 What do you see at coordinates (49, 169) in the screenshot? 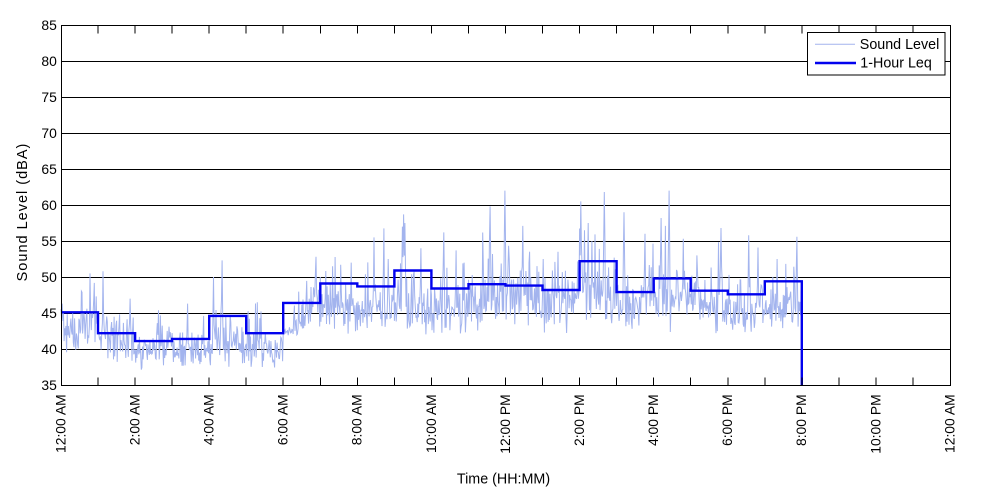
I see `svg-text: 65` at bounding box center [49, 169].